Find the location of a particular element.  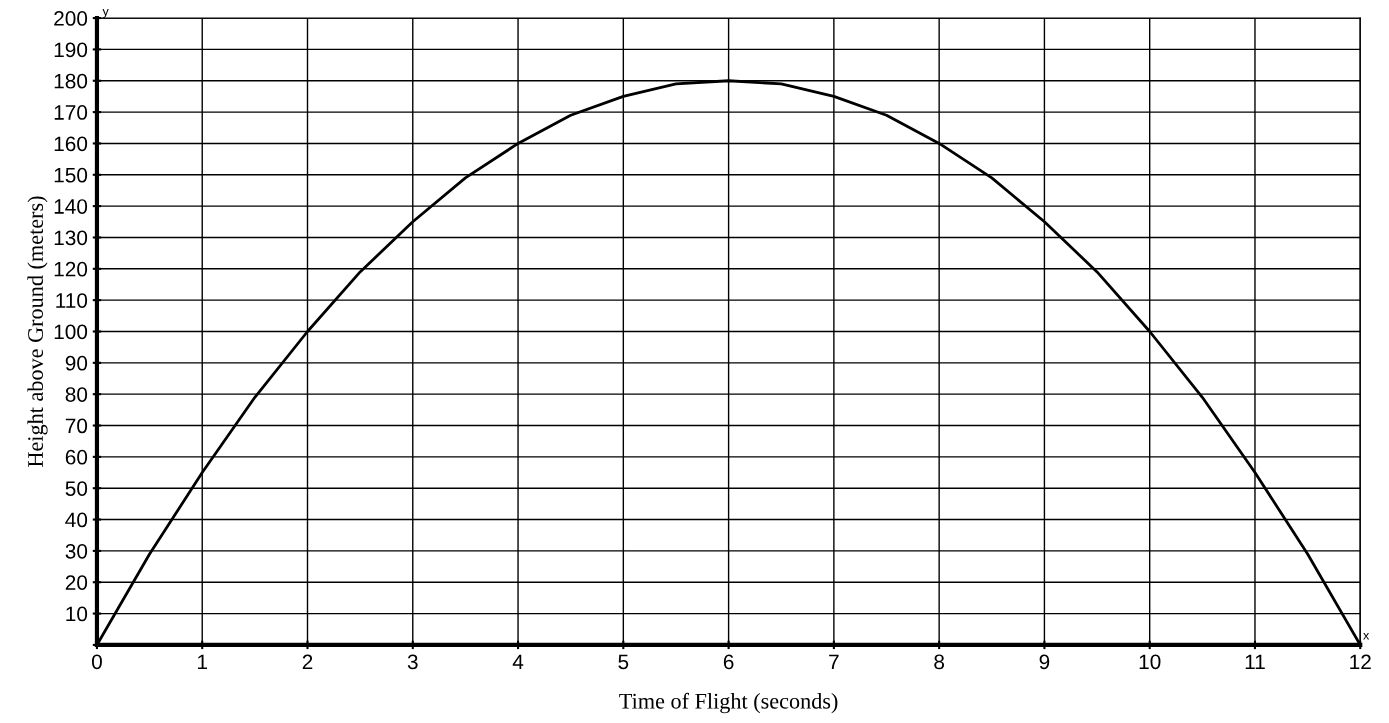

y-tick-label: 200 is located at coordinates (71, 18).